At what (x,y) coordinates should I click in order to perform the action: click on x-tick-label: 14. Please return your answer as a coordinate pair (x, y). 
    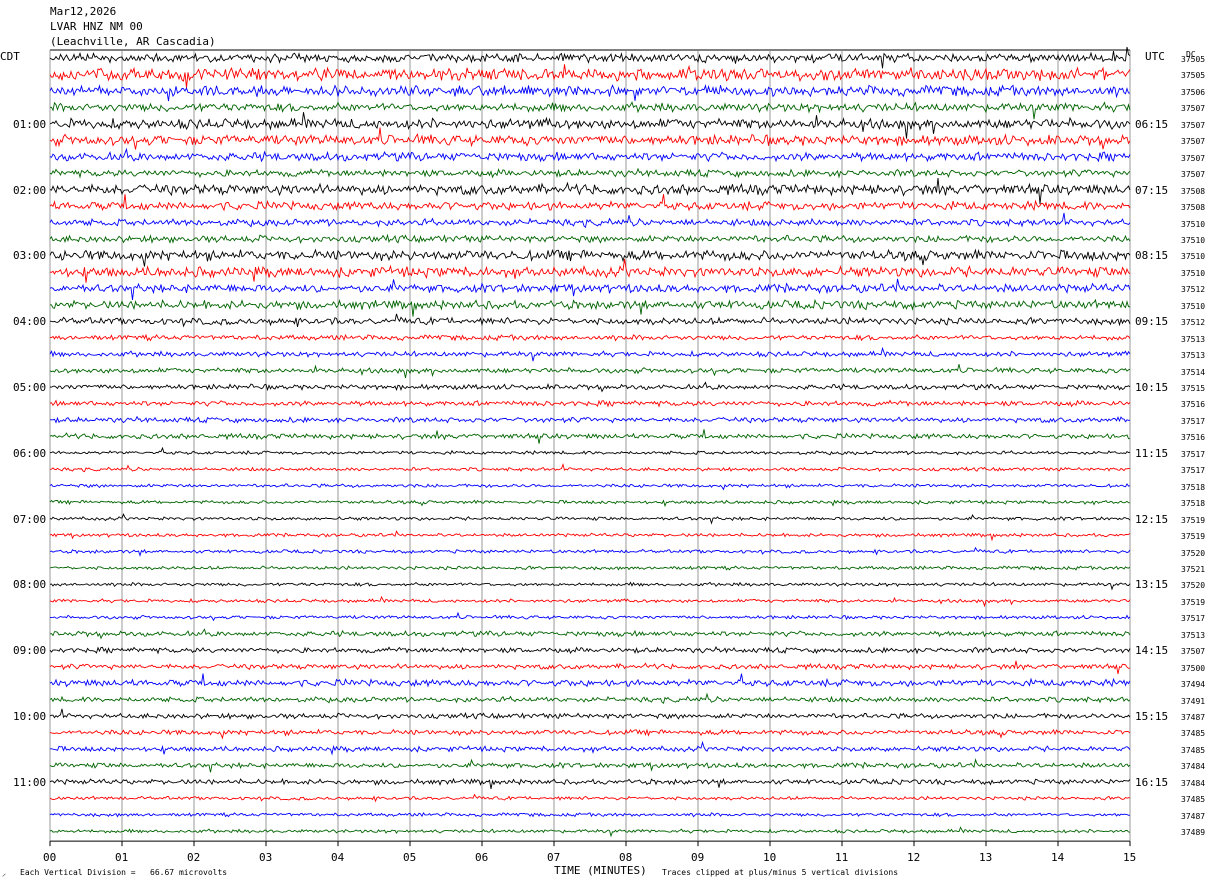
    Looking at the image, I should click on (1058, 857).